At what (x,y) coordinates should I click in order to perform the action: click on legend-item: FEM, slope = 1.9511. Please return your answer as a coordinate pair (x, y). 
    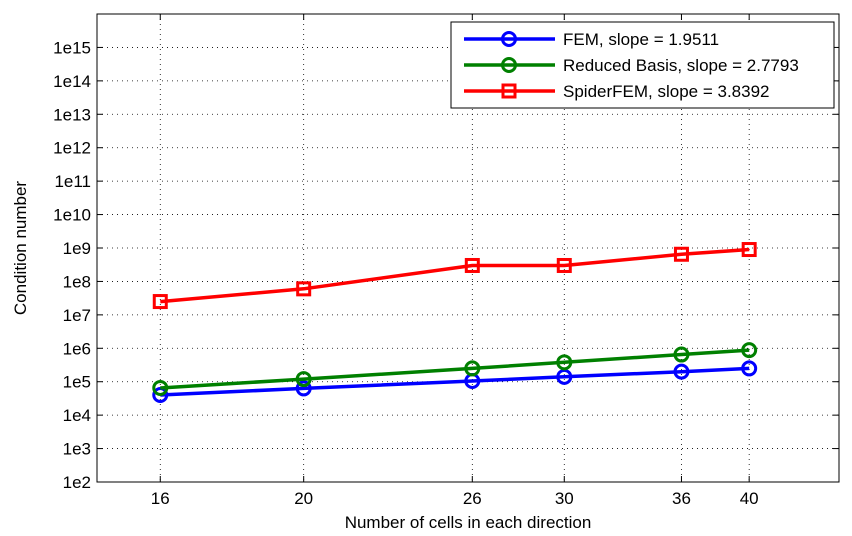
    Looking at the image, I should click on (591, 39).